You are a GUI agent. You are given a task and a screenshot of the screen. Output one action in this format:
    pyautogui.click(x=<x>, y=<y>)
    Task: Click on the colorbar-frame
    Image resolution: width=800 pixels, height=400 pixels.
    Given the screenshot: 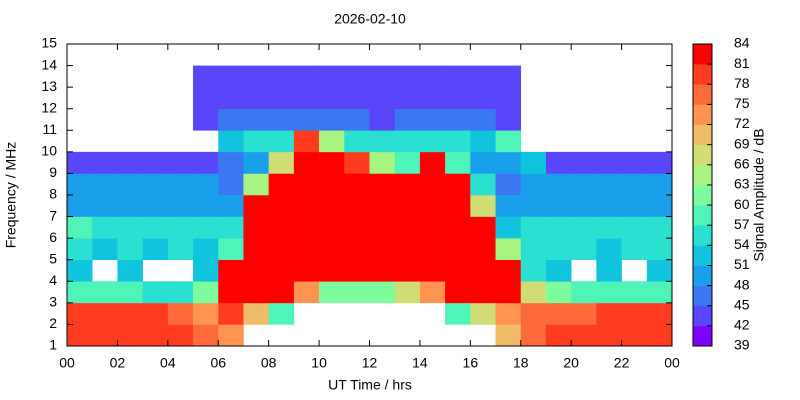 What is the action you would take?
    pyautogui.click(x=702, y=195)
    